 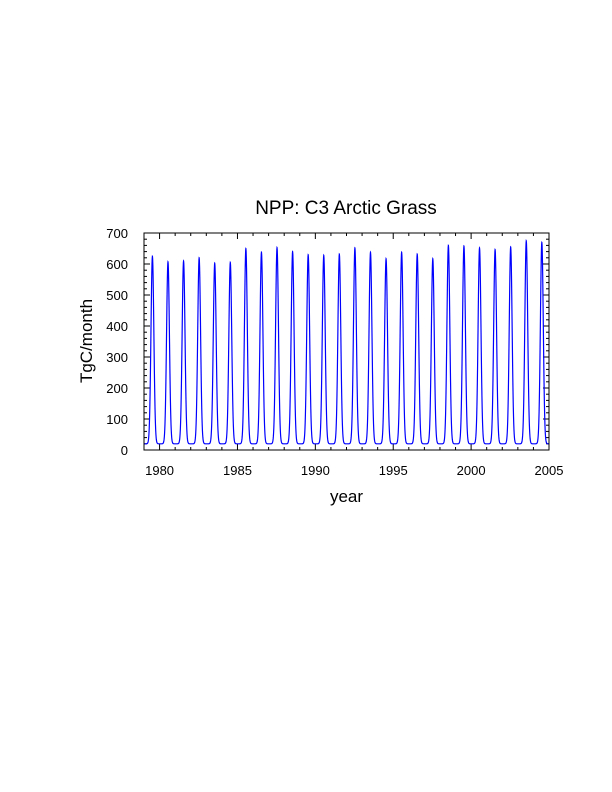 I want to click on y-tick-label: 400, so click(x=117, y=326).